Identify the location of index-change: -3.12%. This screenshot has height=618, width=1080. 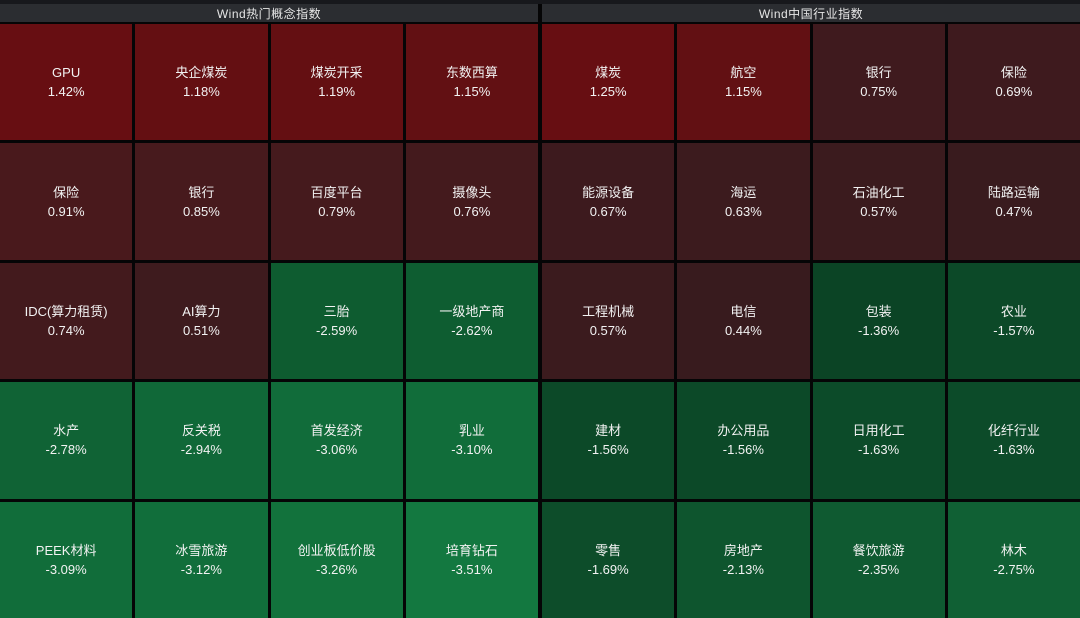
(201, 569).